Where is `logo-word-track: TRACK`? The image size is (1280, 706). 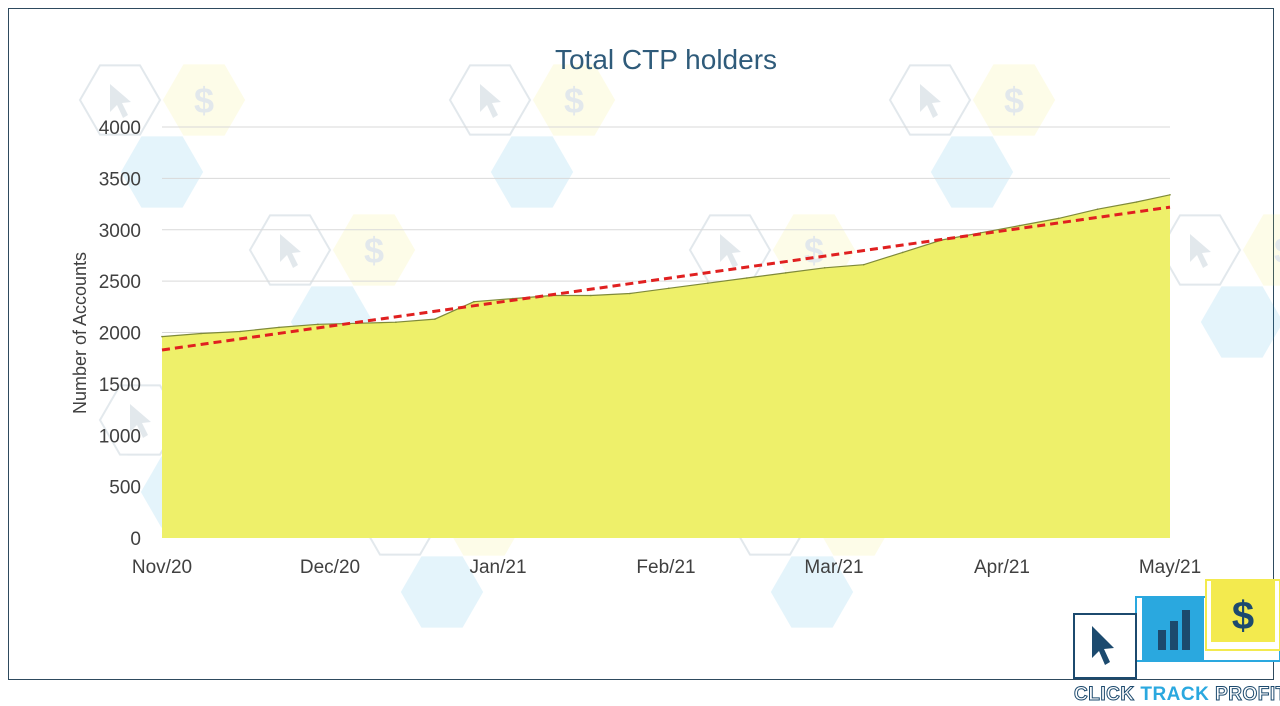
logo-word-track: TRACK is located at coordinates (1174, 694).